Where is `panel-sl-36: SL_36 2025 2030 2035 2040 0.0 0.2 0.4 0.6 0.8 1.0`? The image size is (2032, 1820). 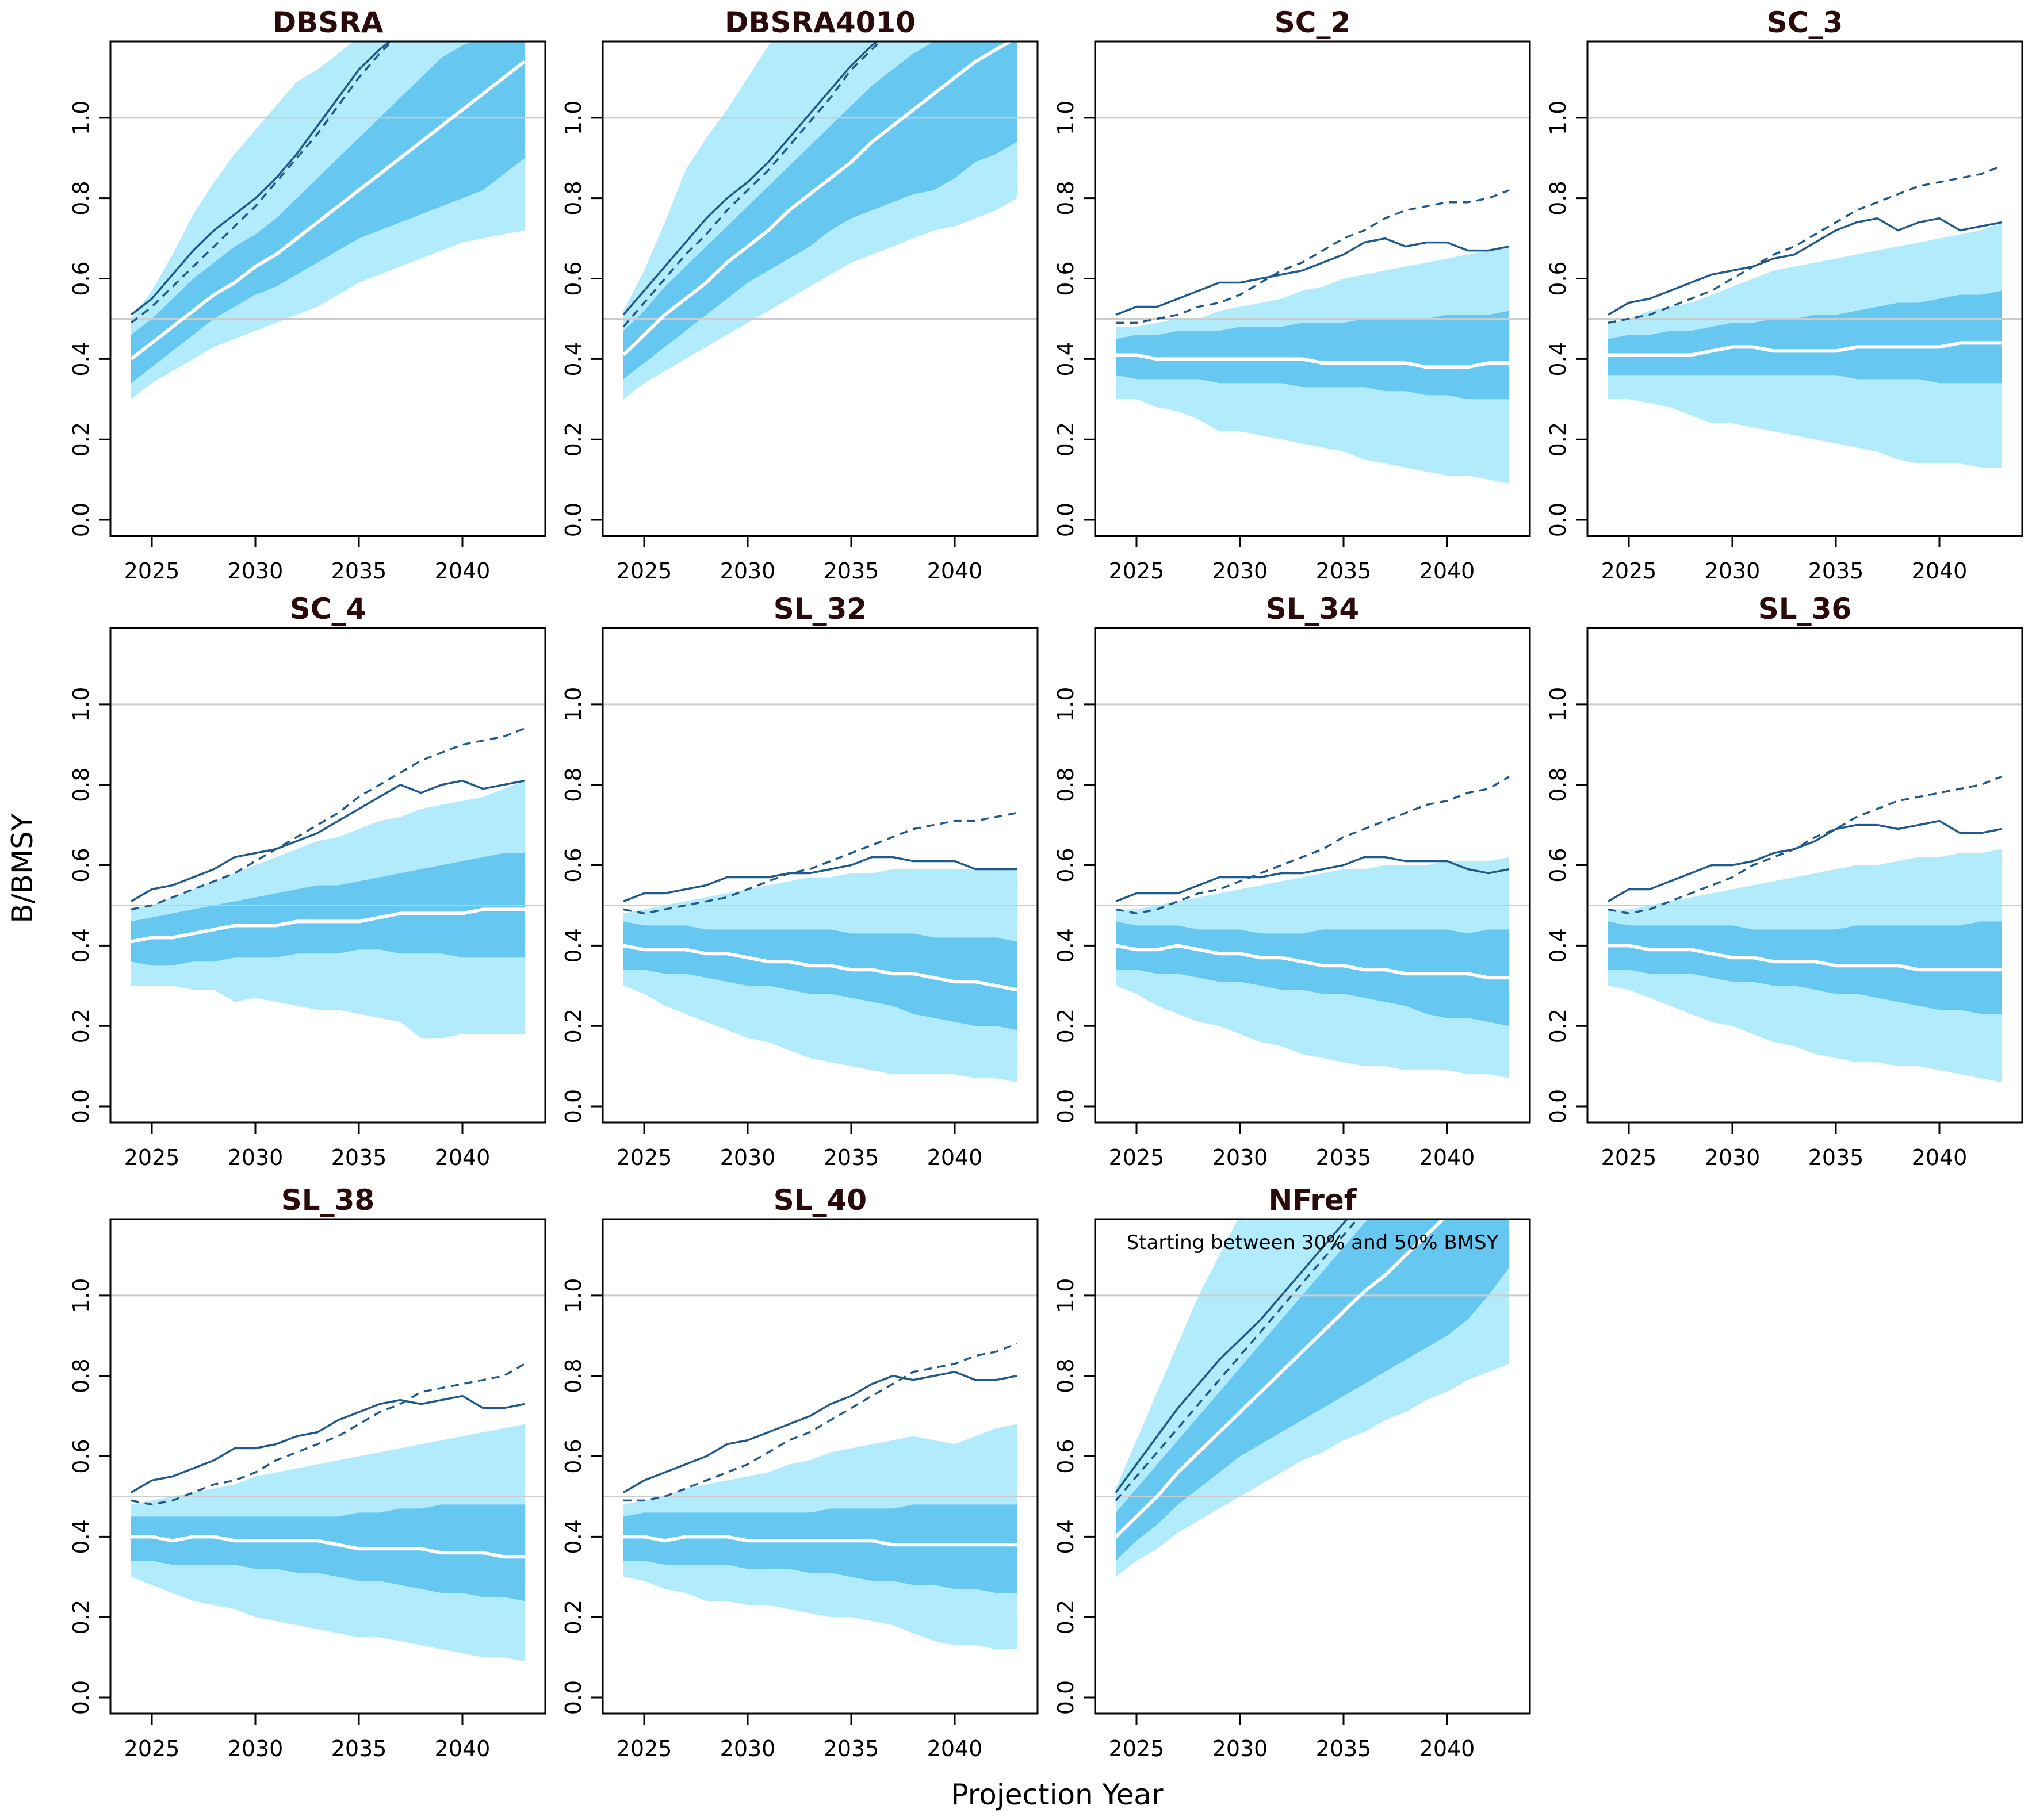
panel-sl-36: SL_36 2025 2030 2035 2040 0.0 0.2 0.4 0.6 0.8 1.0 is located at coordinates (1784, 881).